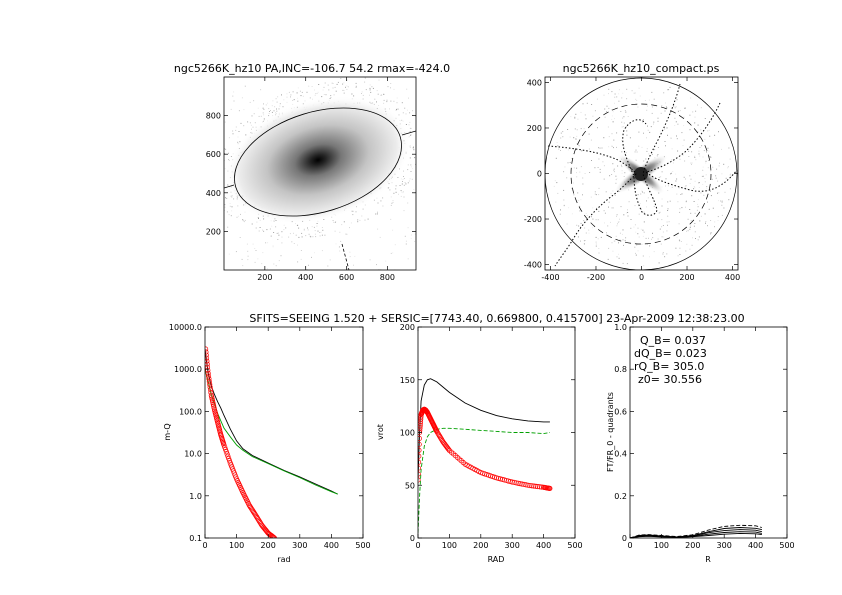 Image resolution: width=842 pixels, height=595 pixels. What do you see at coordinates (387, 277) in the screenshot?
I see `x-tick-label: 800` at bounding box center [387, 277].